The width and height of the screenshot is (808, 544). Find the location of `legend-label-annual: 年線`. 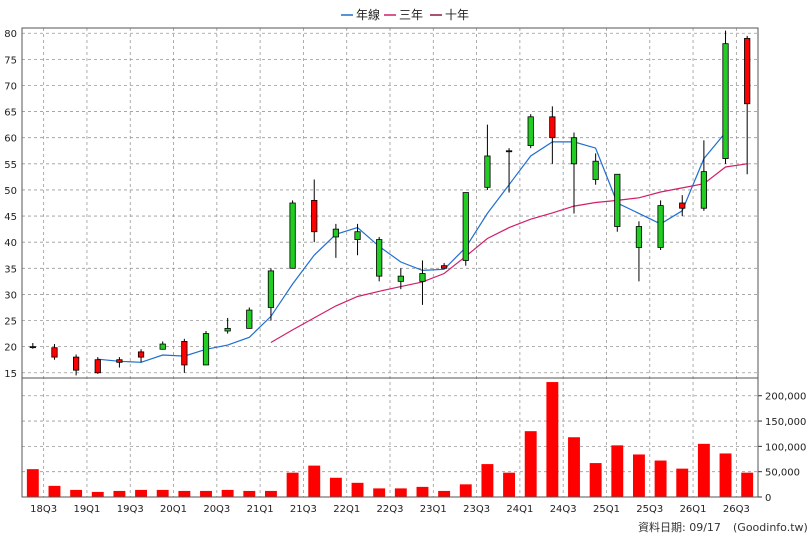

legend-label-annual: 年線 is located at coordinates (368, 14).